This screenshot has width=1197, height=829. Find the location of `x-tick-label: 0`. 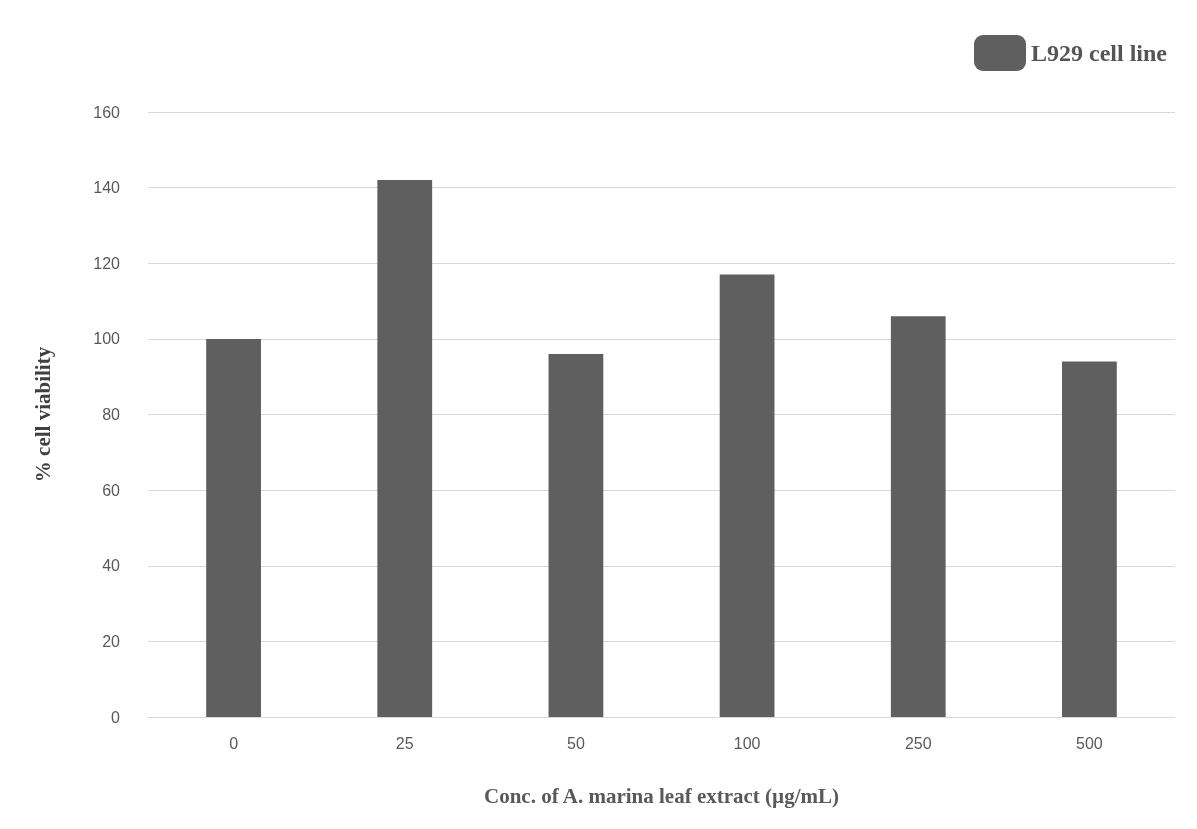

x-tick-label: 0 is located at coordinates (234, 743).